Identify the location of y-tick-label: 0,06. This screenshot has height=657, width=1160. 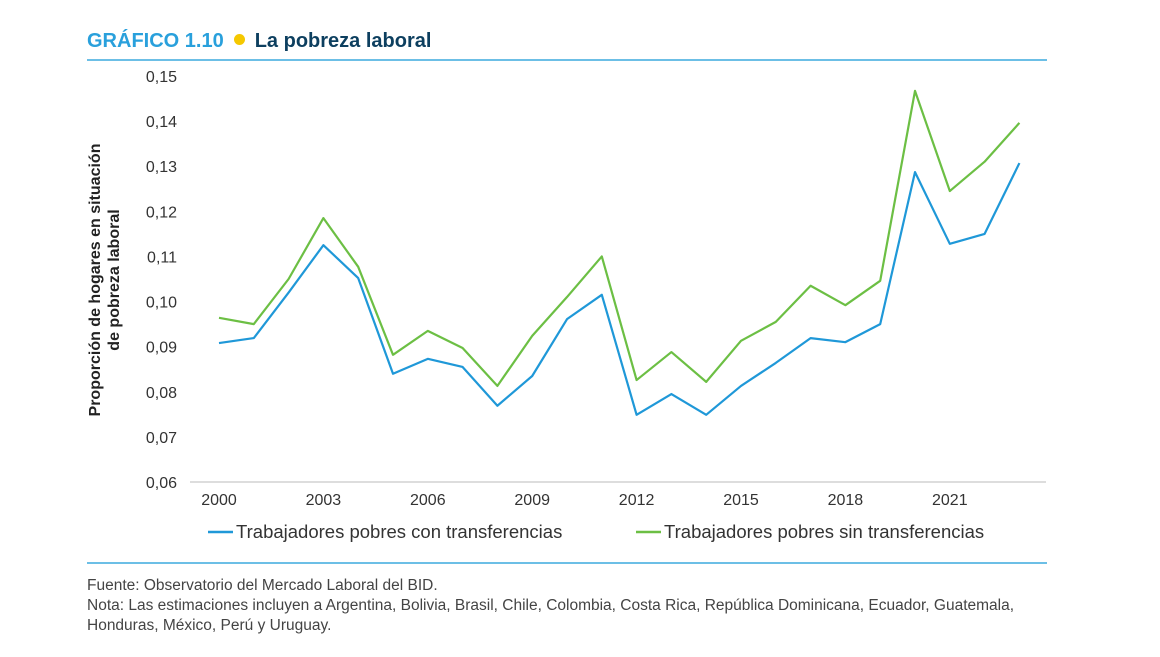
(161, 483).